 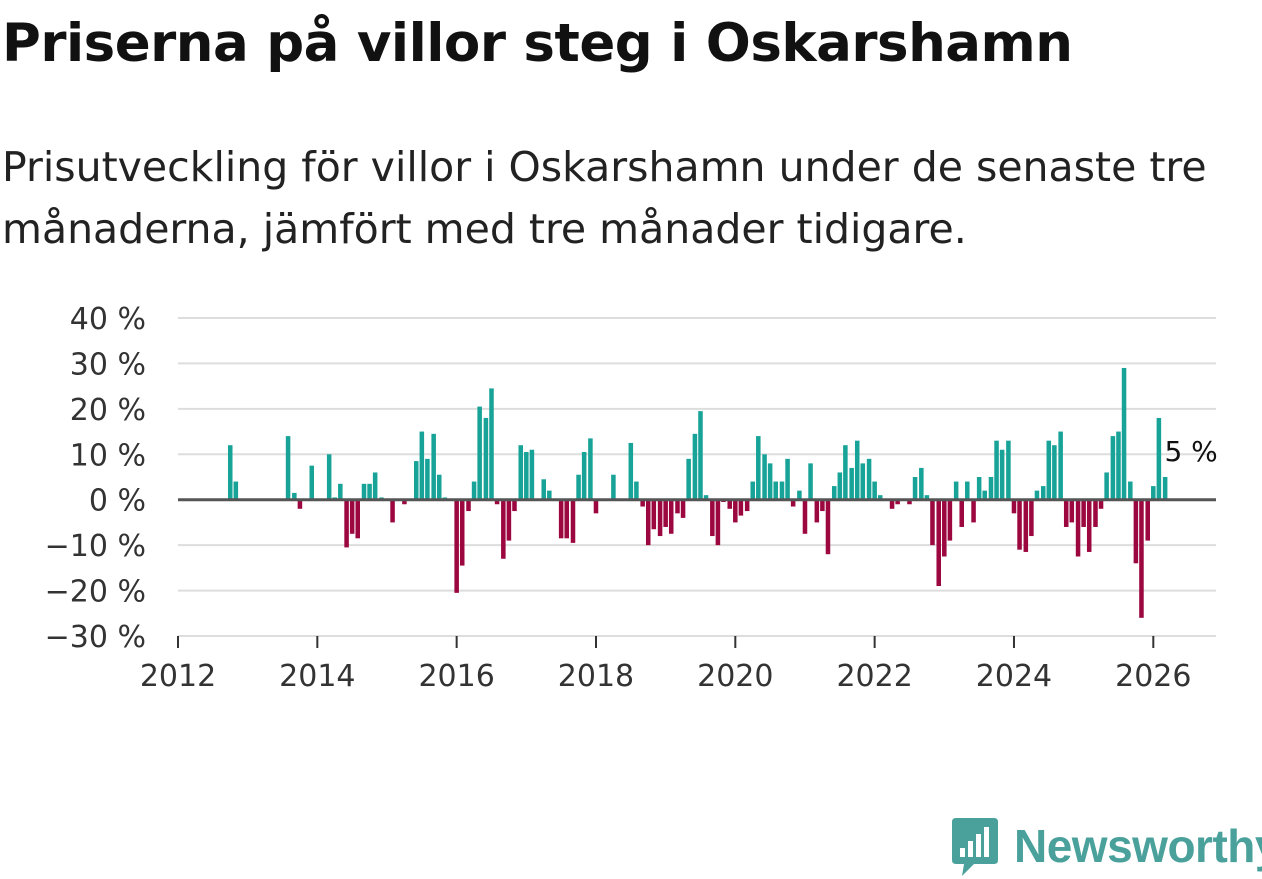 I want to click on x-tick-label: 2020, so click(x=735, y=676).